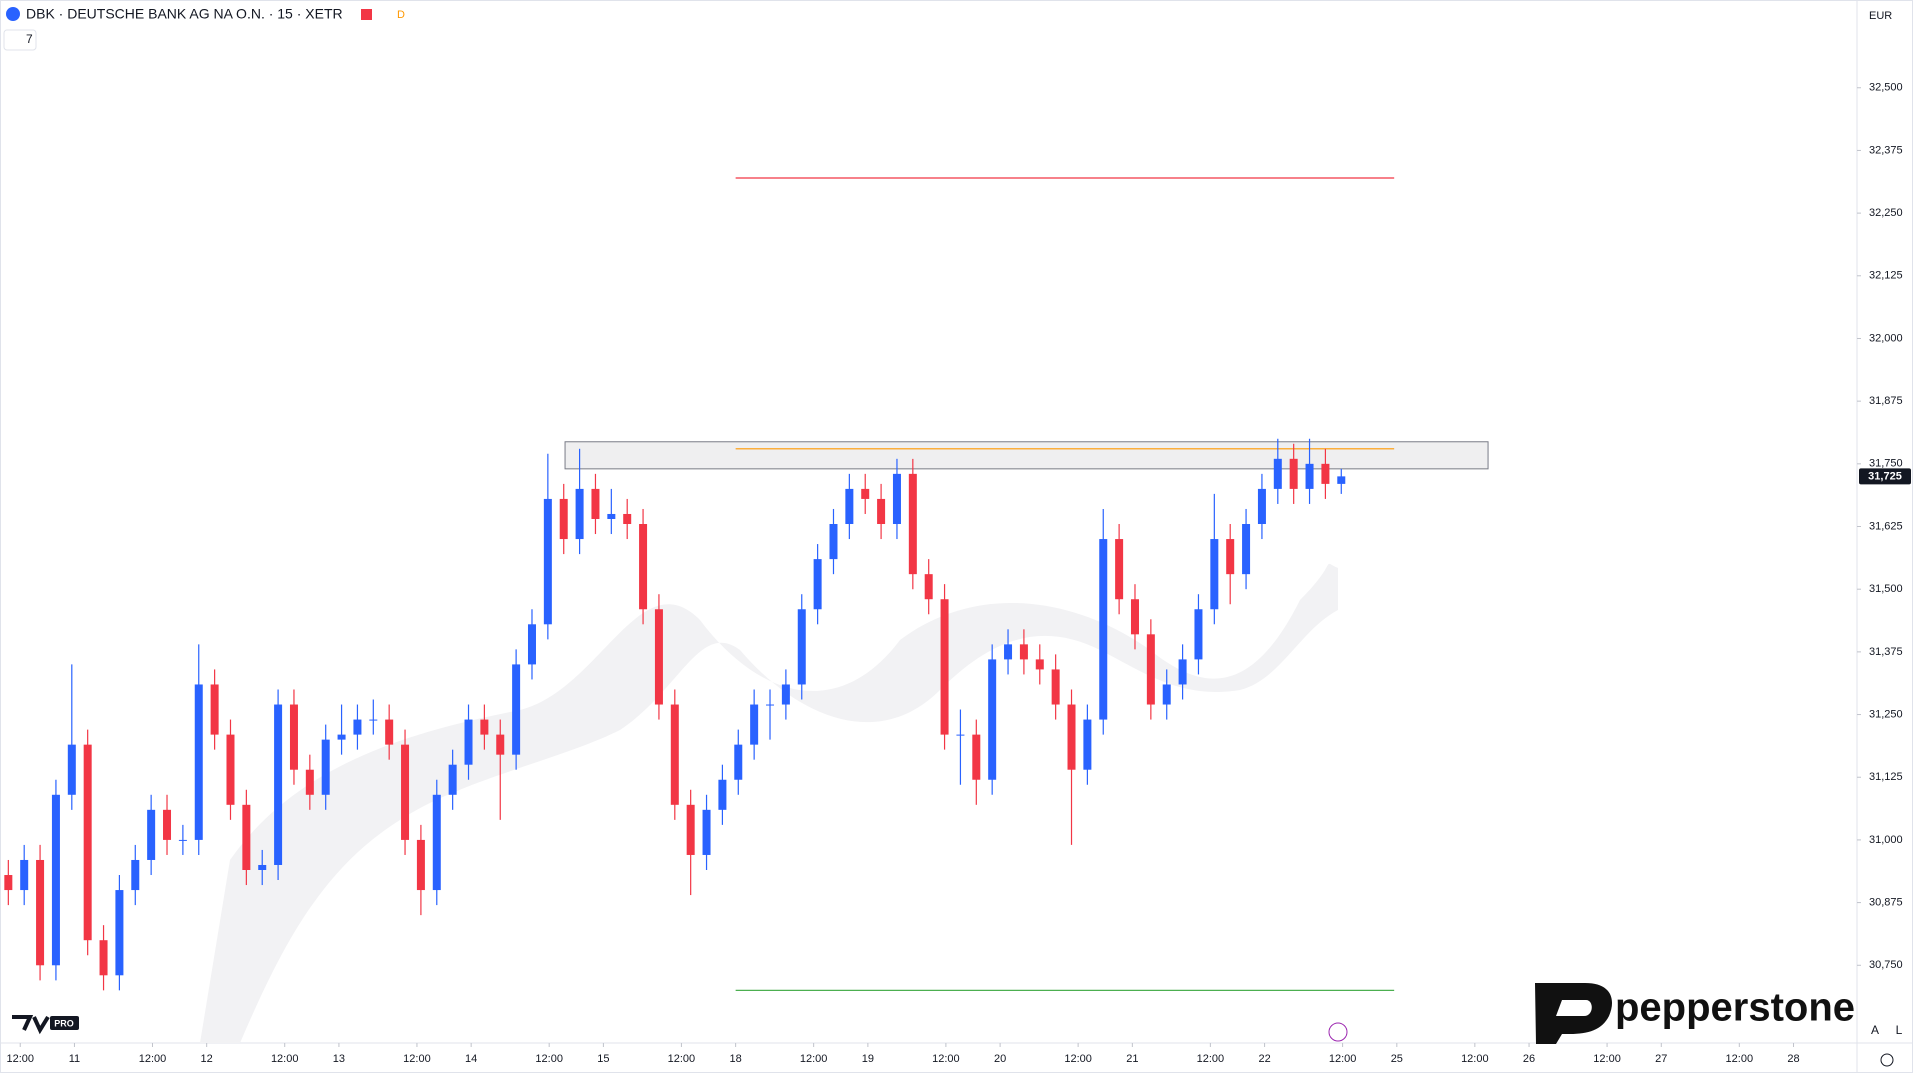 The width and height of the screenshot is (1913, 1073). Describe the element at coordinates (207, 1059) in the screenshot. I see `x-tick-label: 12` at that location.